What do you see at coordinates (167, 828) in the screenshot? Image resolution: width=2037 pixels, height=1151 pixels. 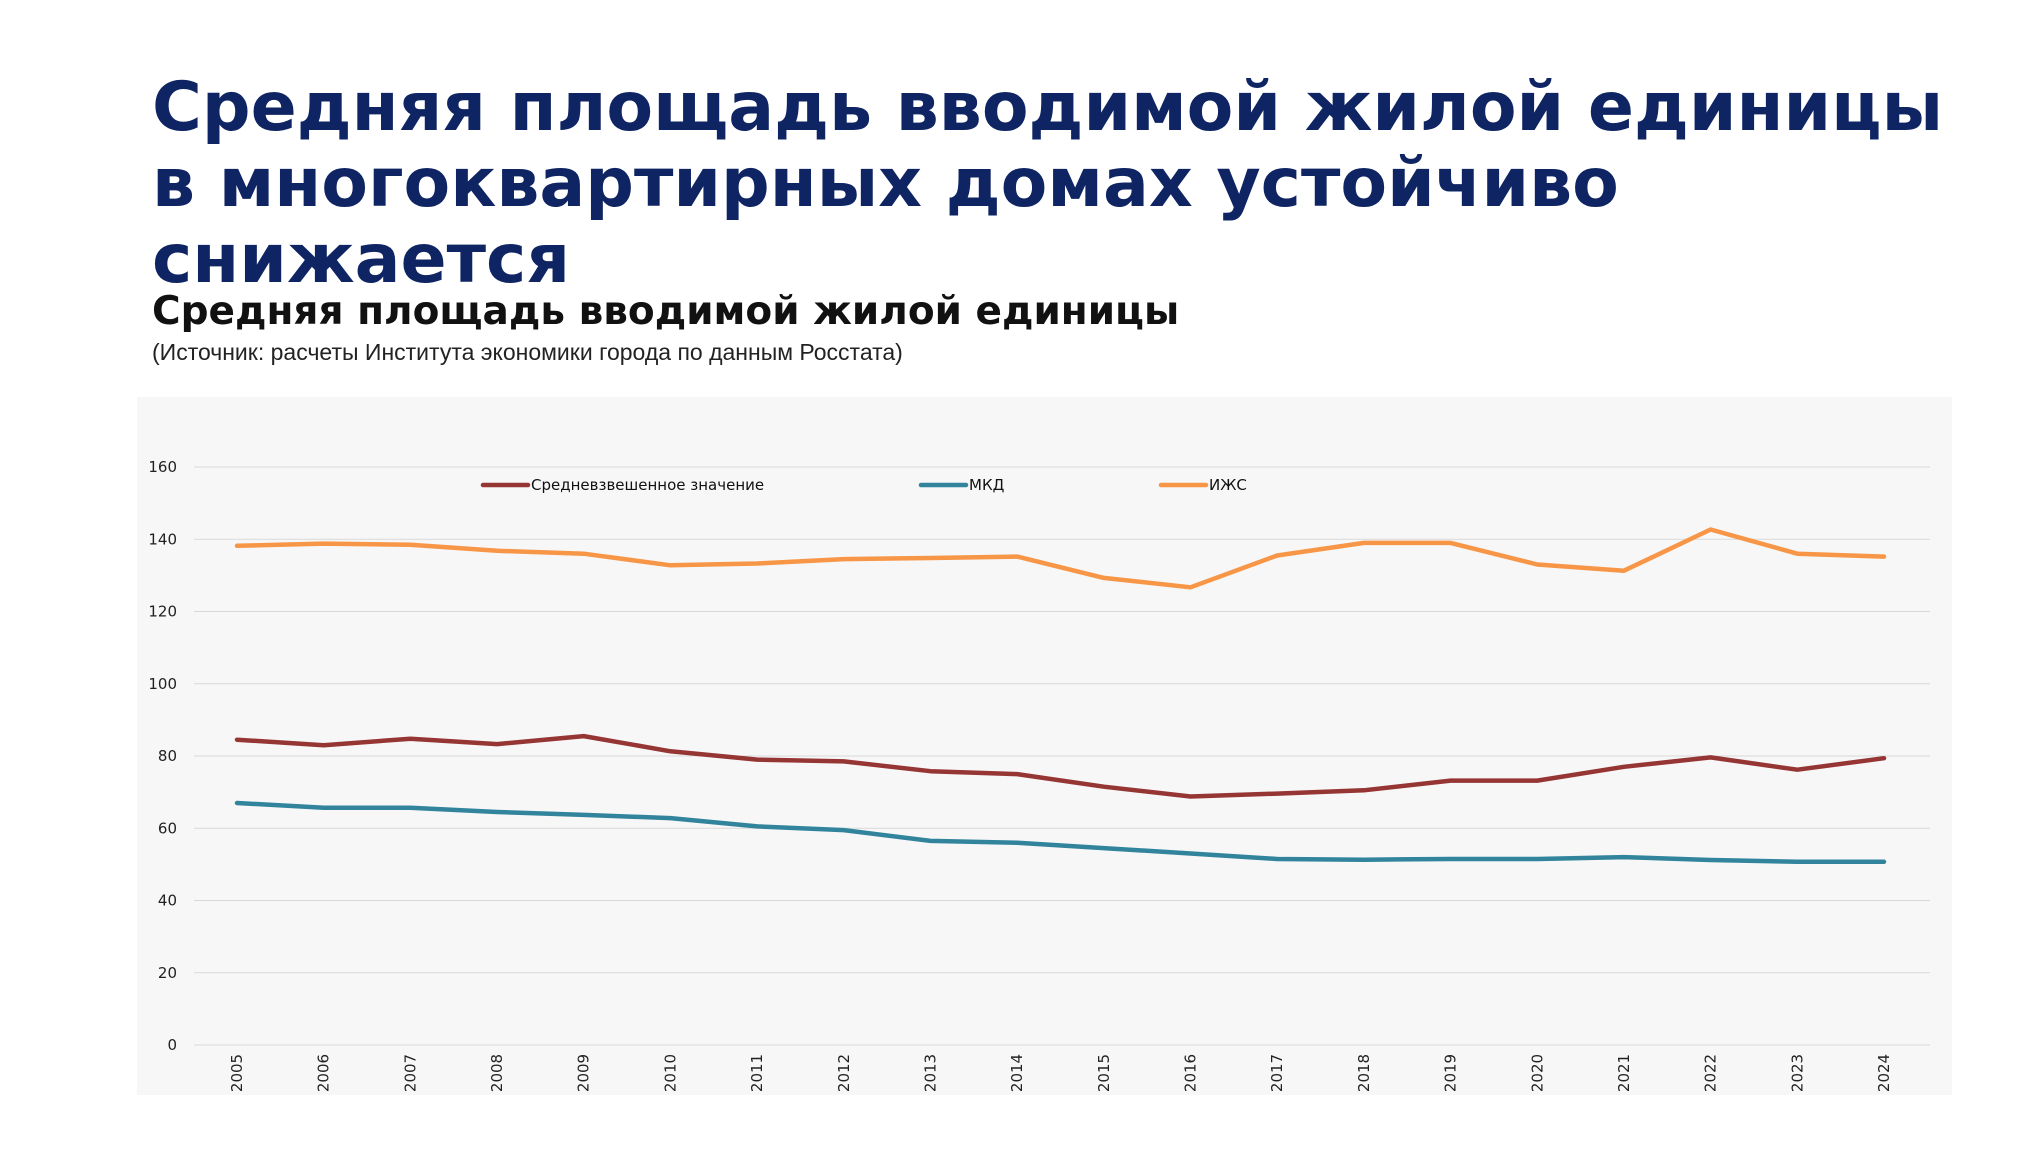 I see `y-tick-label: 60` at bounding box center [167, 828].